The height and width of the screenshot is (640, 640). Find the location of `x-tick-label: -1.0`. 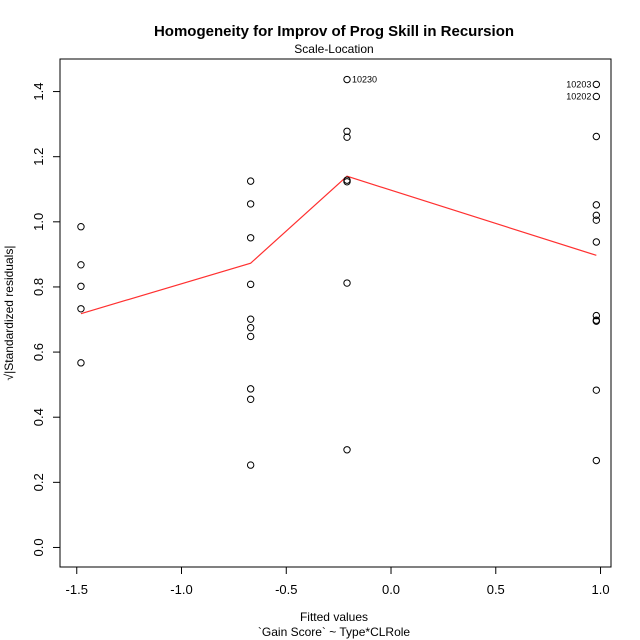

x-tick-label: -1.0 is located at coordinates (181, 589).